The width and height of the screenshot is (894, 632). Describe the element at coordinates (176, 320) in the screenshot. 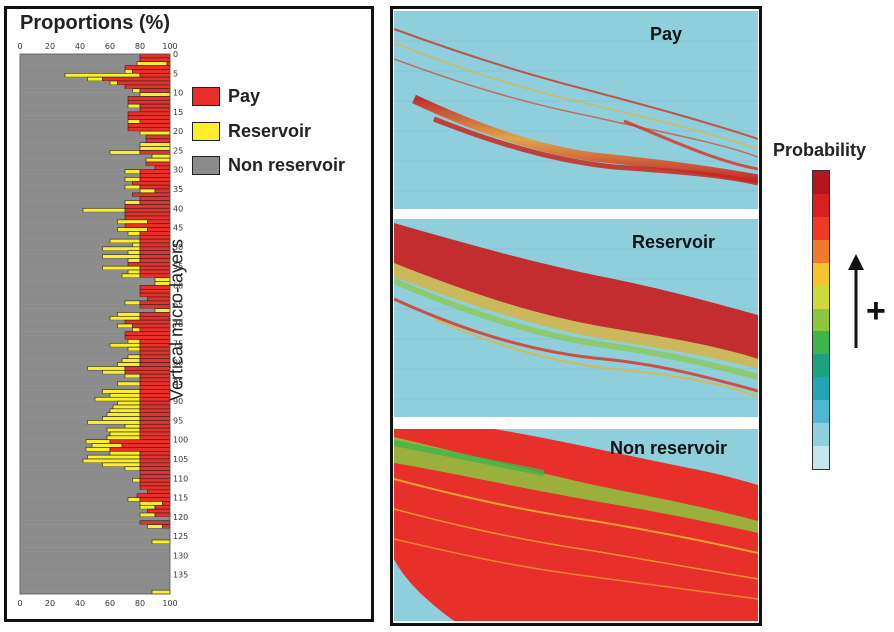

I see `y-axis-label: Vertical micro-layers` at that location.